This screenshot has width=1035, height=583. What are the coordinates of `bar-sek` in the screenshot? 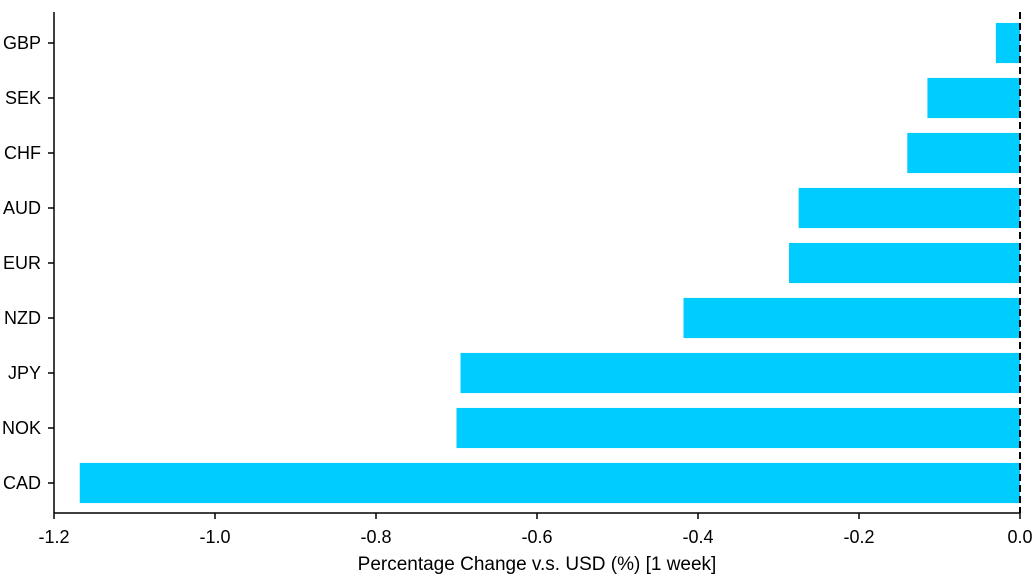 It's located at (973, 98).